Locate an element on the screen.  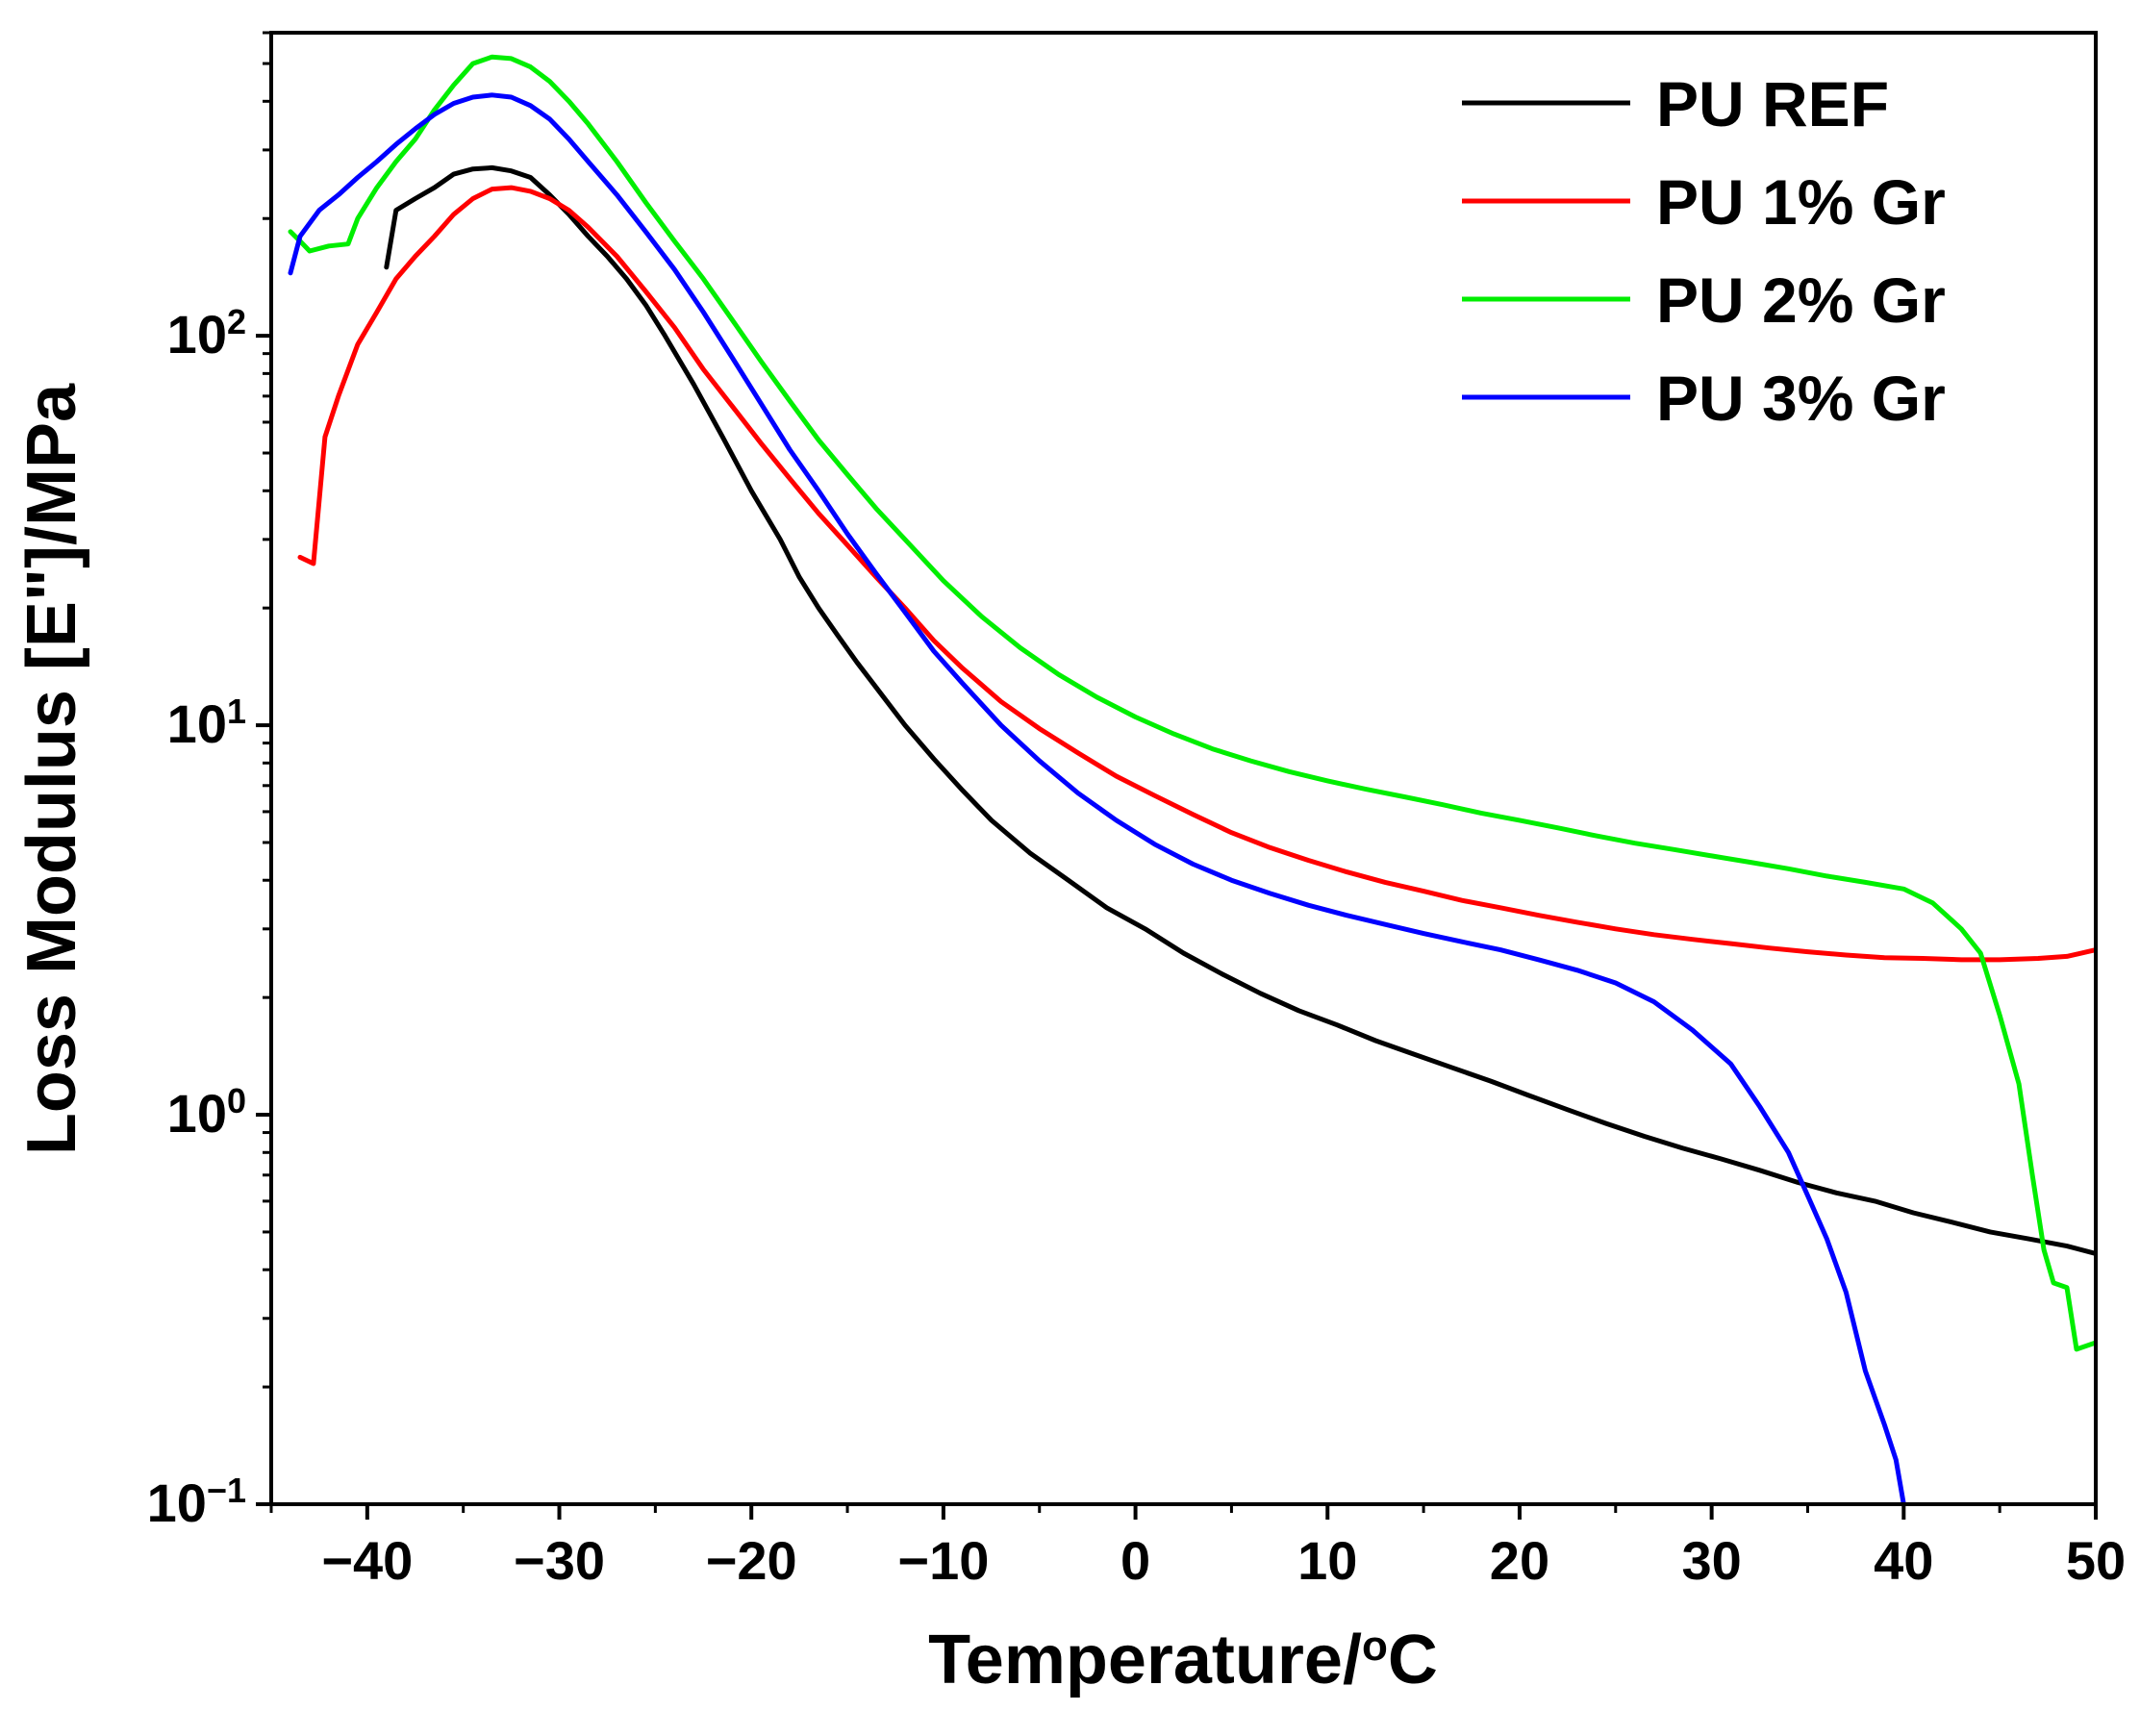
x-tick-label: 10 is located at coordinates (1327, 1560).